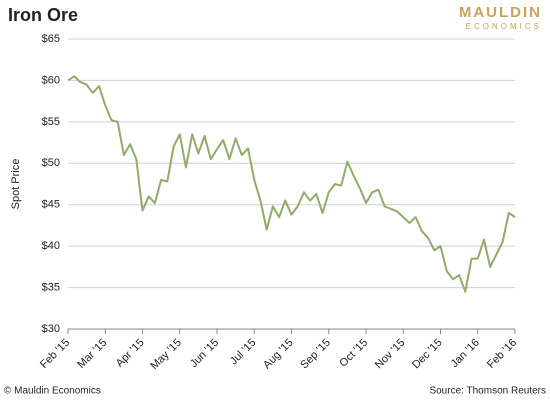  What do you see at coordinates (427, 354) in the screenshot?
I see `x-tick-label: Dec '15` at bounding box center [427, 354].